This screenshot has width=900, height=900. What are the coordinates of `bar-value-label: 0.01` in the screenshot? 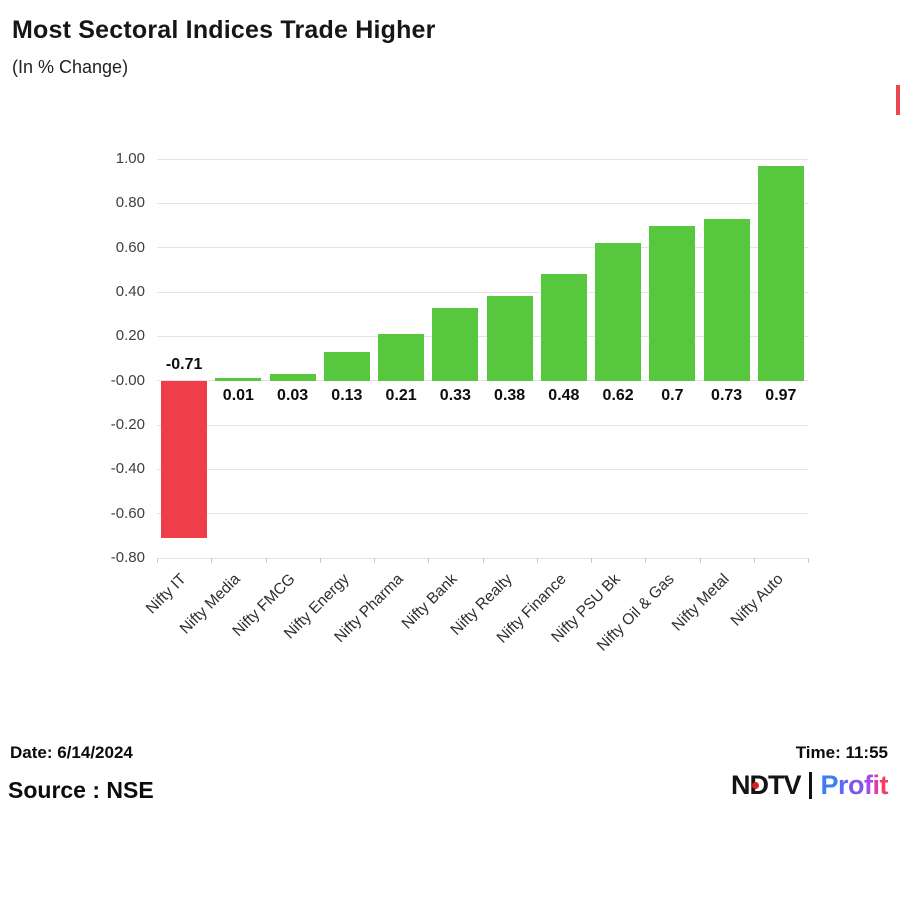 It's located at (238, 395).